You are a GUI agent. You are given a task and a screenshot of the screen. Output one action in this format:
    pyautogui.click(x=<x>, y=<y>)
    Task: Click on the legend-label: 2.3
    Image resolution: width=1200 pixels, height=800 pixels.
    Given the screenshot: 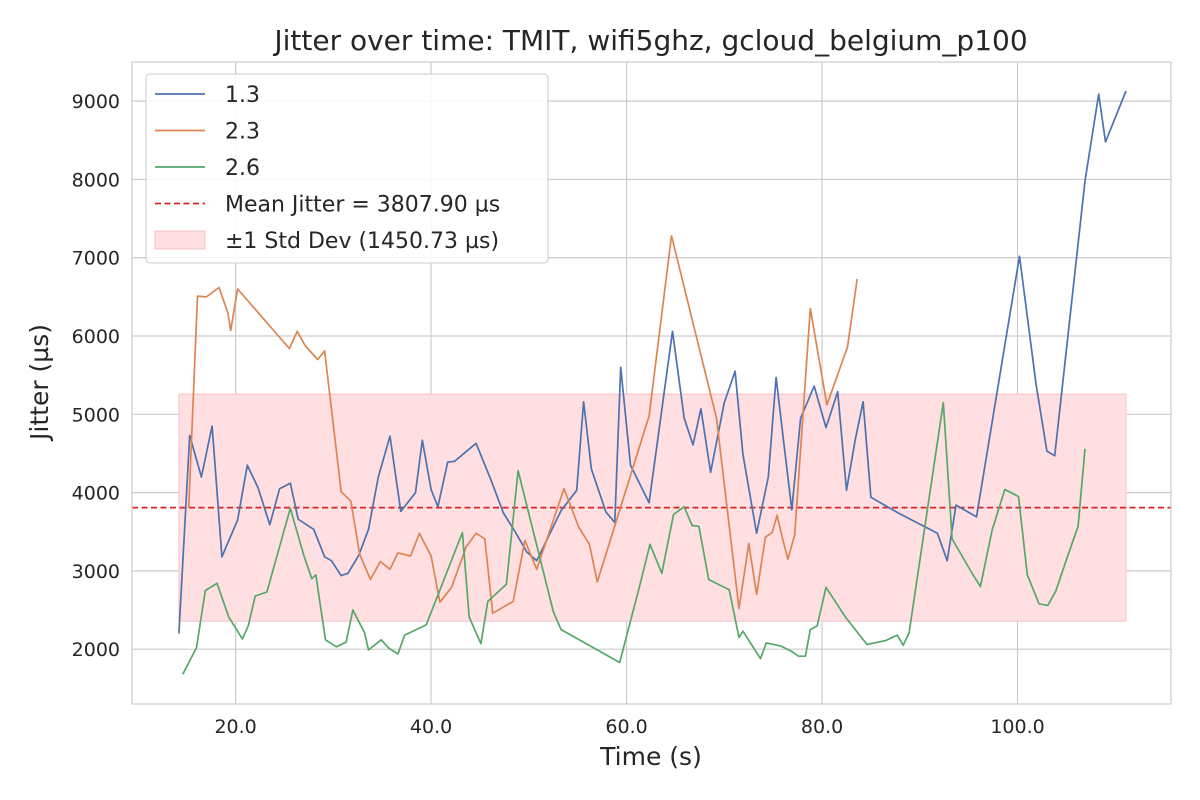 What is the action you would take?
    pyautogui.click(x=242, y=132)
    